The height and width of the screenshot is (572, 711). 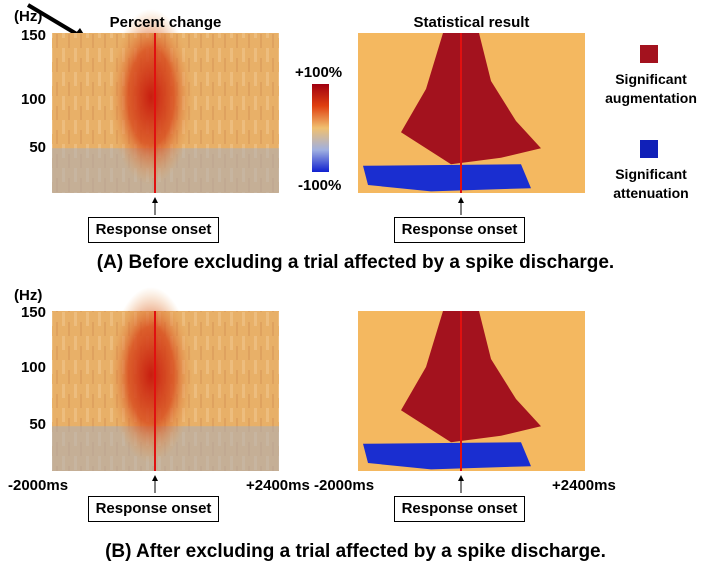 What do you see at coordinates (319, 72) in the screenshot?
I see `colorbar-max: +100%` at bounding box center [319, 72].